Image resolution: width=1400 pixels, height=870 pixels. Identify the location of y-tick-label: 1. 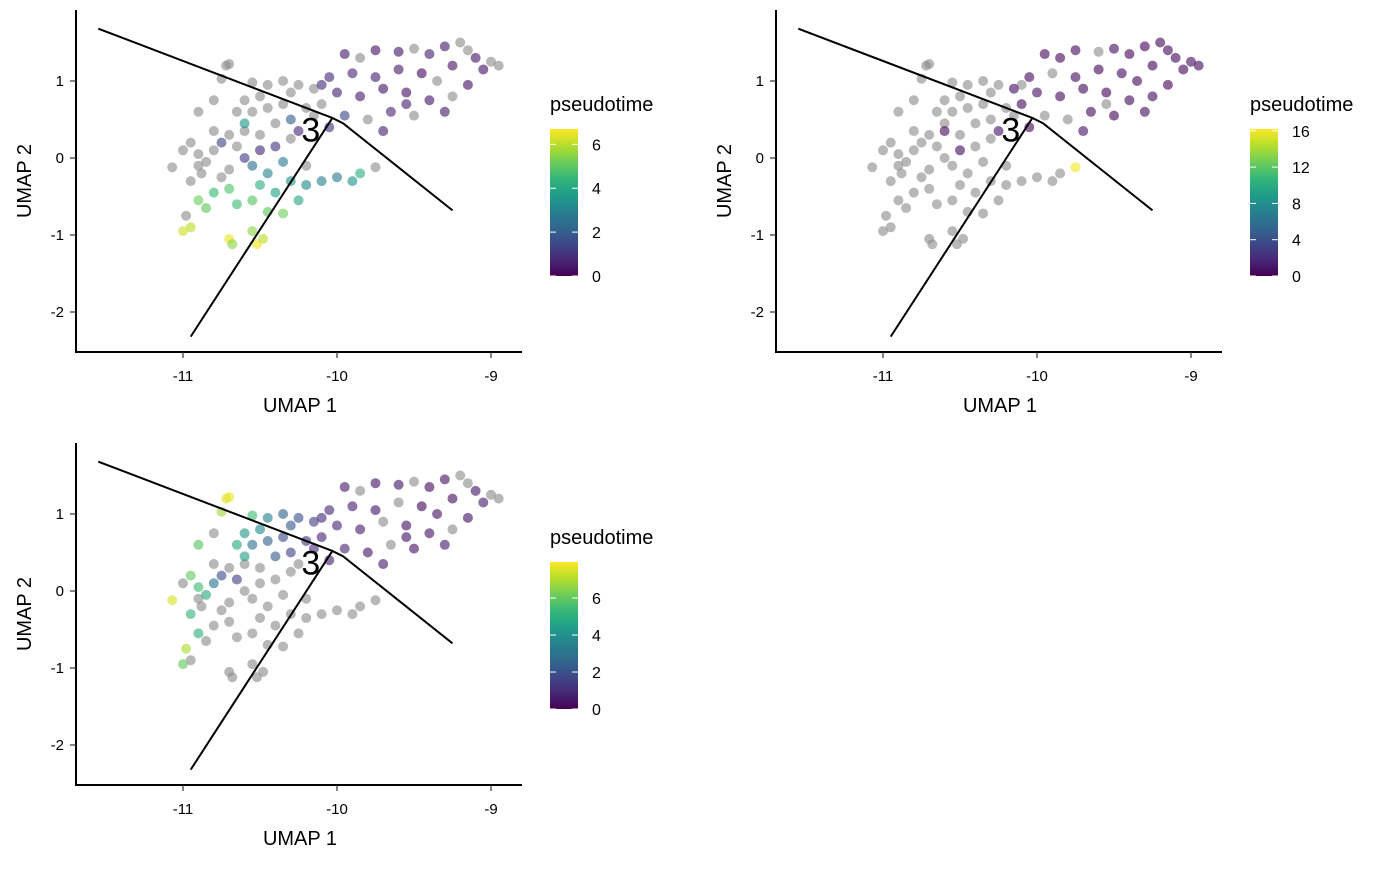
(60, 81).